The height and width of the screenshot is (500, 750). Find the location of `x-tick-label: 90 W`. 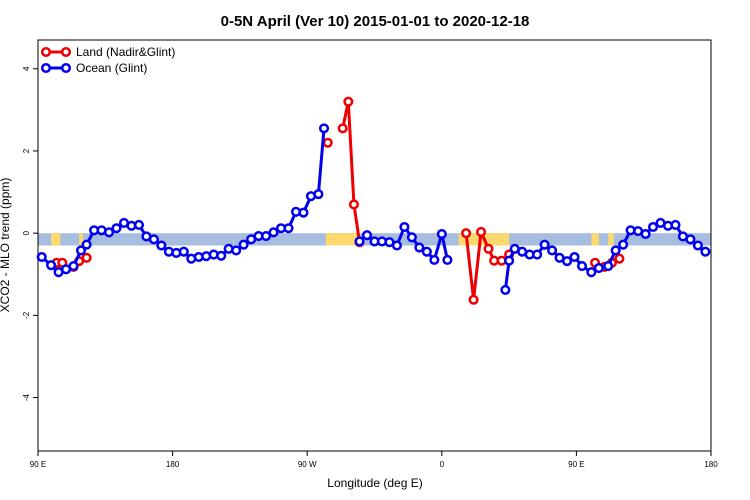

x-tick-label: 90 W is located at coordinates (307, 464).